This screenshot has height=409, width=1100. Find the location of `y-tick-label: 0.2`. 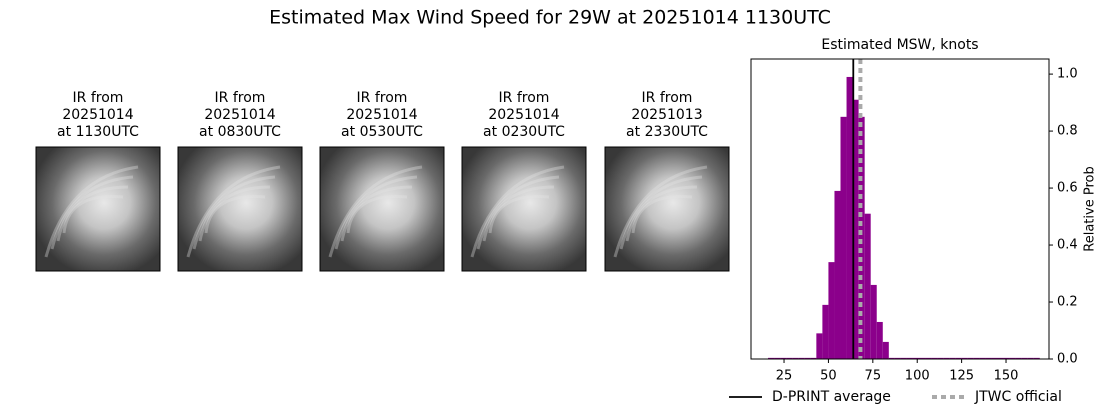

y-tick-label: 0.2 is located at coordinates (1067, 302).